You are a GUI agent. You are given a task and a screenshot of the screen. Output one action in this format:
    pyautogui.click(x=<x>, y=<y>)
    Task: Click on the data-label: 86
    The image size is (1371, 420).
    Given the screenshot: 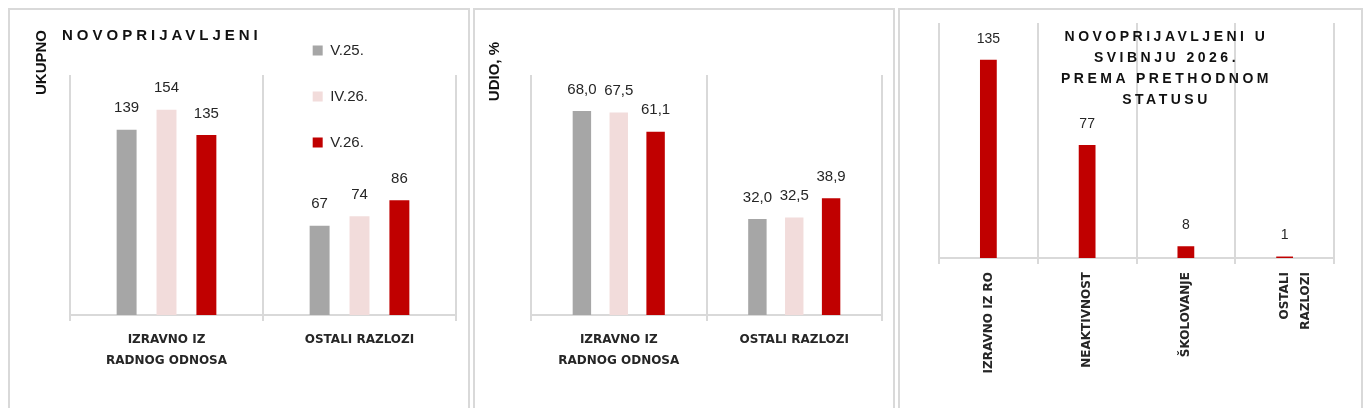 What is the action you would take?
    pyautogui.click(x=399, y=177)
    